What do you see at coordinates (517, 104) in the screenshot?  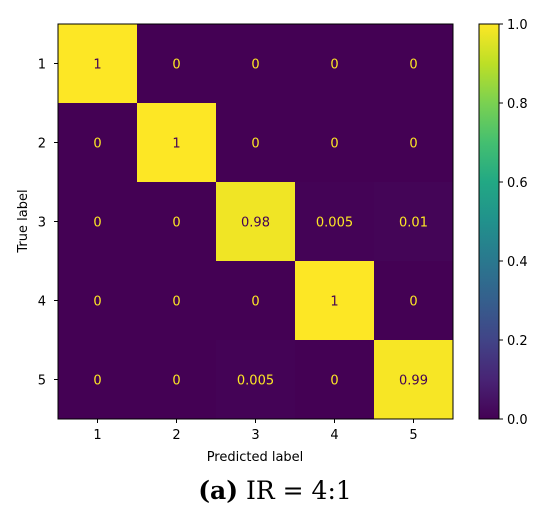 I see `colorbar-tick-label: 0.8` at bounding box center [517, 104].